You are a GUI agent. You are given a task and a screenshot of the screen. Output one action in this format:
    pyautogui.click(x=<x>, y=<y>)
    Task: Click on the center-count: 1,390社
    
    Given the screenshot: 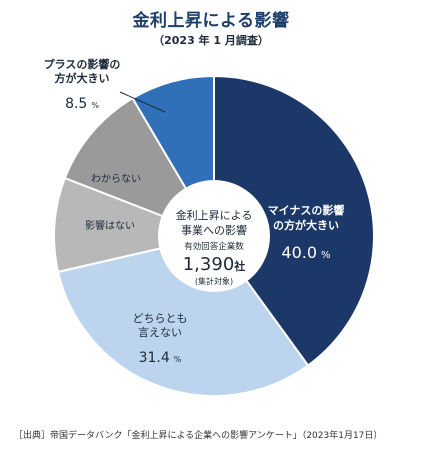 What is the action you would take?
    pyautogui.click(x=214, y=264)
    